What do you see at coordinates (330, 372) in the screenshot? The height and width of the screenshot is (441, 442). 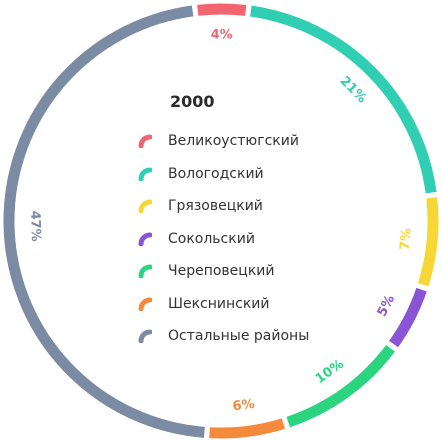 I see `data-label-5: 10%` at bounding box center [330, 372].